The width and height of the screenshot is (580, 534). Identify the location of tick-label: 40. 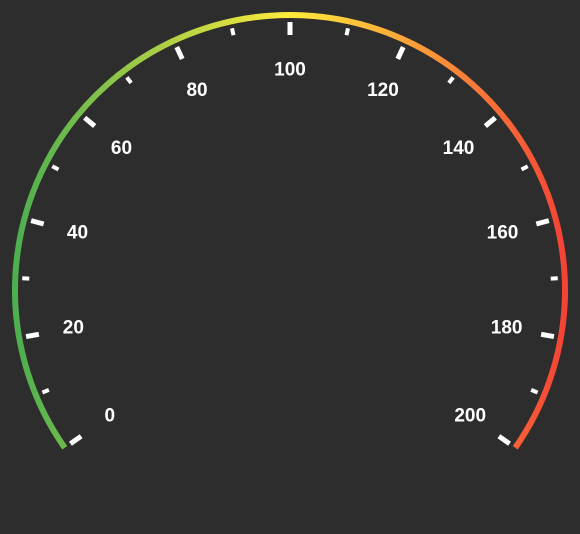
(77, 233).